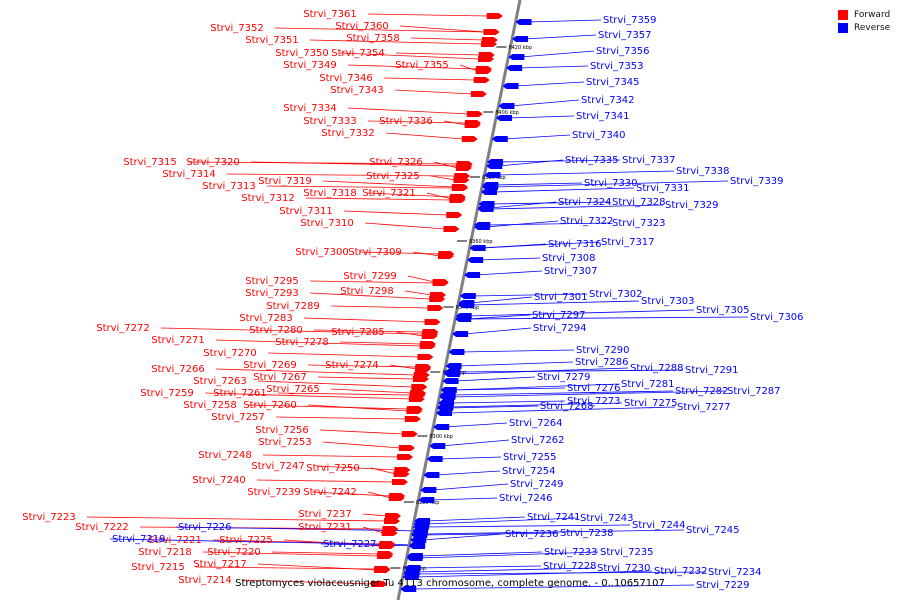 The width and height of the screenshot is (900, 600). What do you see at coordinates (554, 517) in the screenshot?
I see `gene-label: Strvi_7241` at bounding box center [554, 517].